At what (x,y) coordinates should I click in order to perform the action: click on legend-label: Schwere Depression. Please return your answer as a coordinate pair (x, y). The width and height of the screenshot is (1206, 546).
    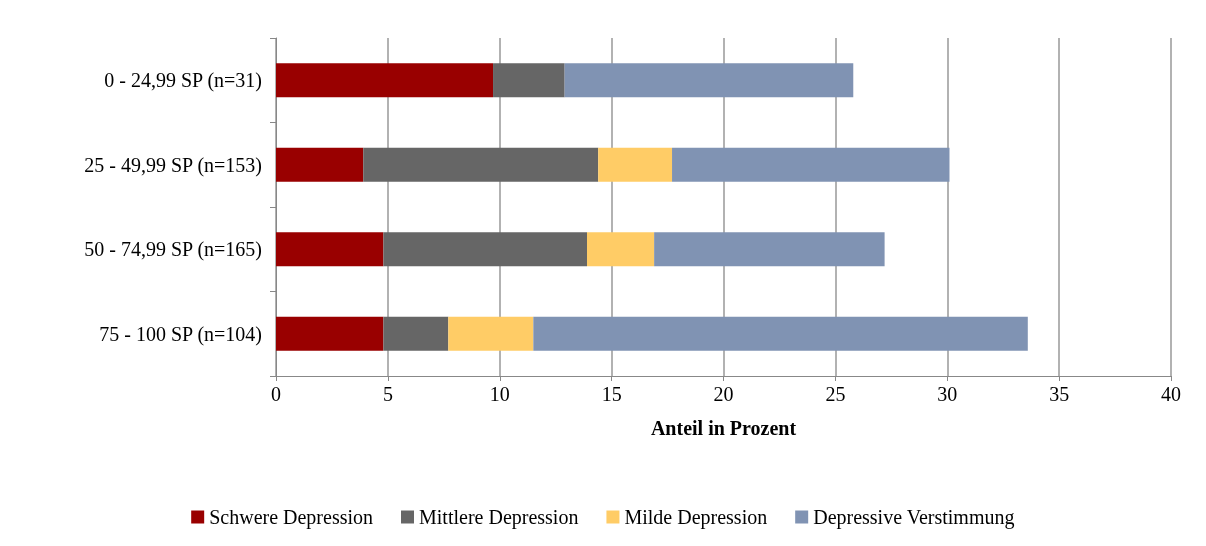
    Looking at the image, I should click on (291, 517).